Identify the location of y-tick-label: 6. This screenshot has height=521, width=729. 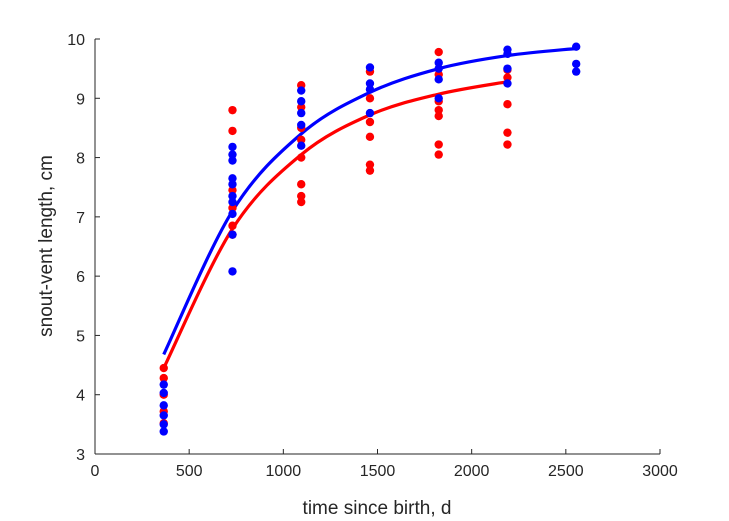
(80, 277).